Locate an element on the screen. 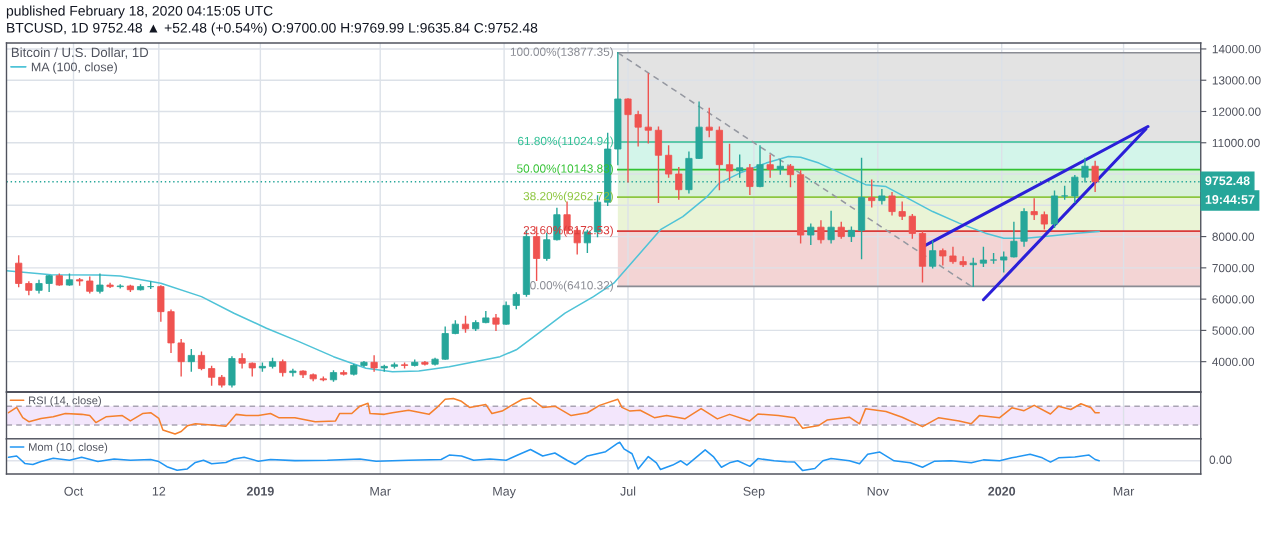  y-tick-label: 14000.00 is located at coordinates (1236, 49).